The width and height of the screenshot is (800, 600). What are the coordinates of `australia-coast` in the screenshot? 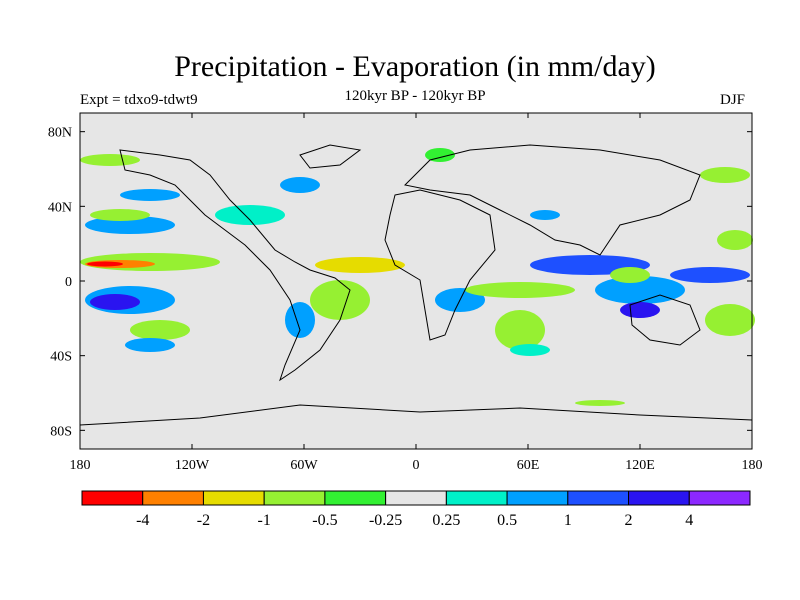 It's located at (665, 320).